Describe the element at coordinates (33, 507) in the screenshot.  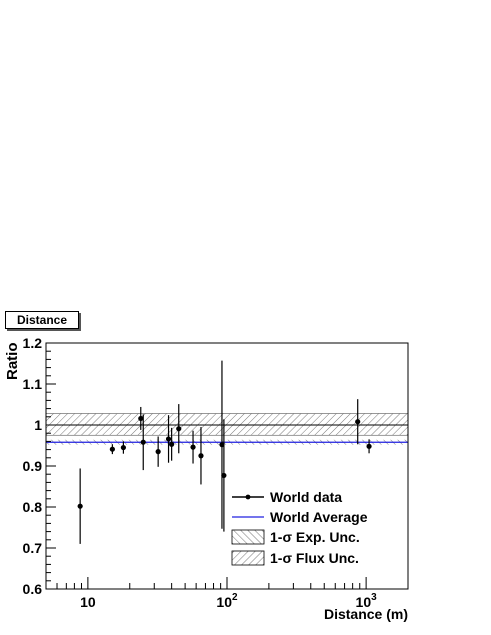
I see `y-tick-label: 0.8` at that location.